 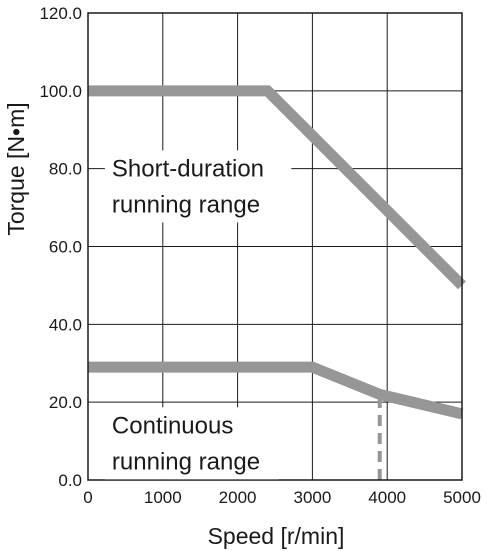 I want to click on y-tick-label: 20.0, so click(x=65, y=402).